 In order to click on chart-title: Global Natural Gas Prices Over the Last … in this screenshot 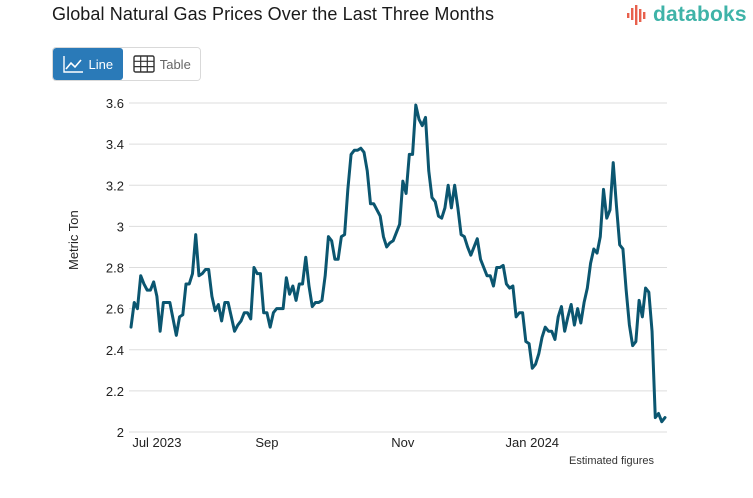, I will do `click(273, 14)`.